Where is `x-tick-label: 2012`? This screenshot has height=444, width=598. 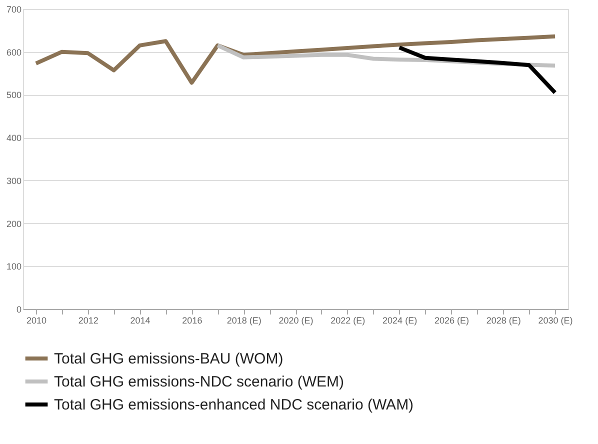
x-tick-label: 2012 is located at coordinates (88, 321).